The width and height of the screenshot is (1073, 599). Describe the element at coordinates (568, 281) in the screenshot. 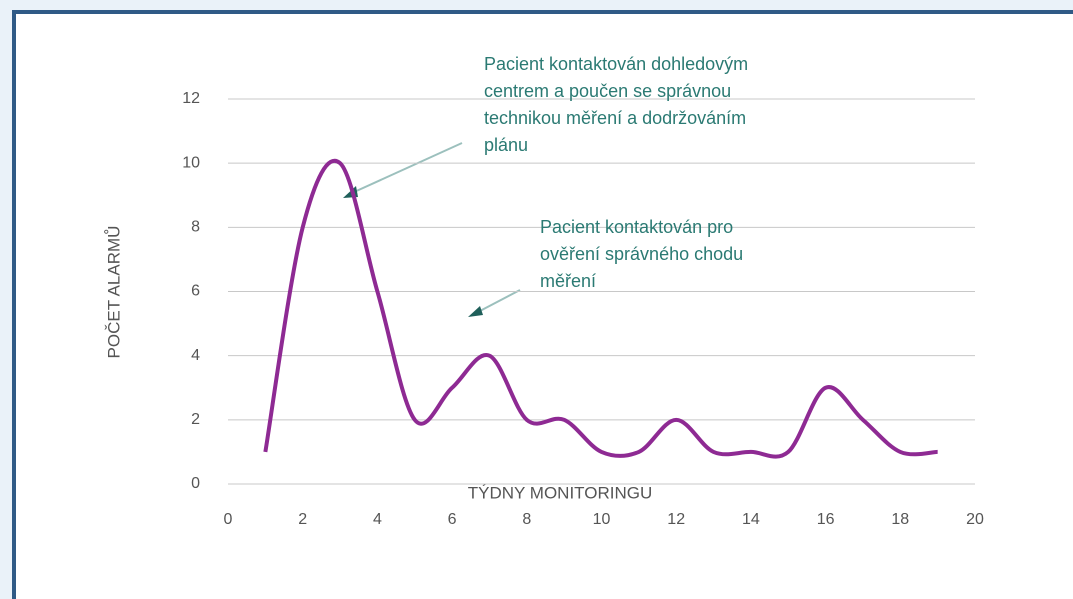

I see `annotation: měření` at that location.